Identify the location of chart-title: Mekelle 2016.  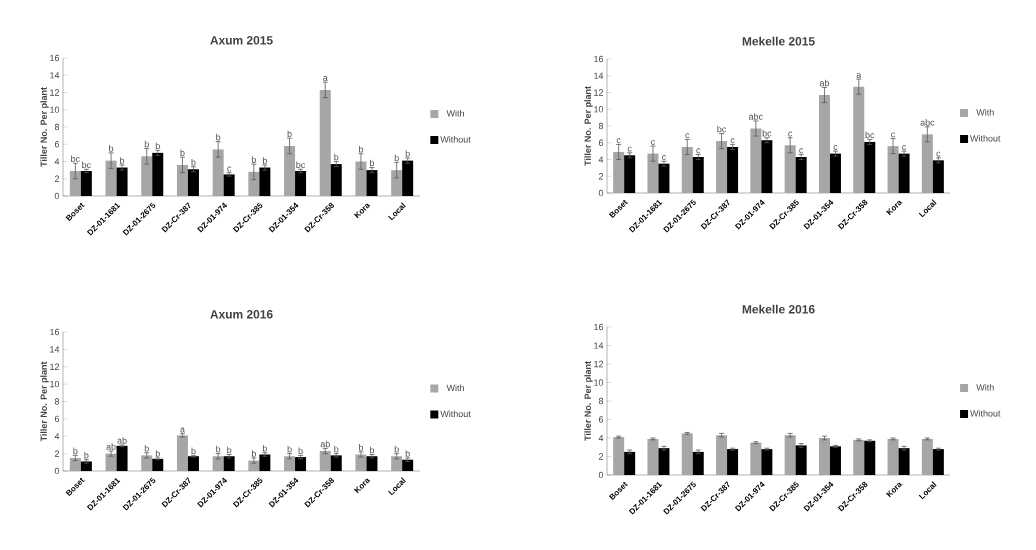
(778, 309).